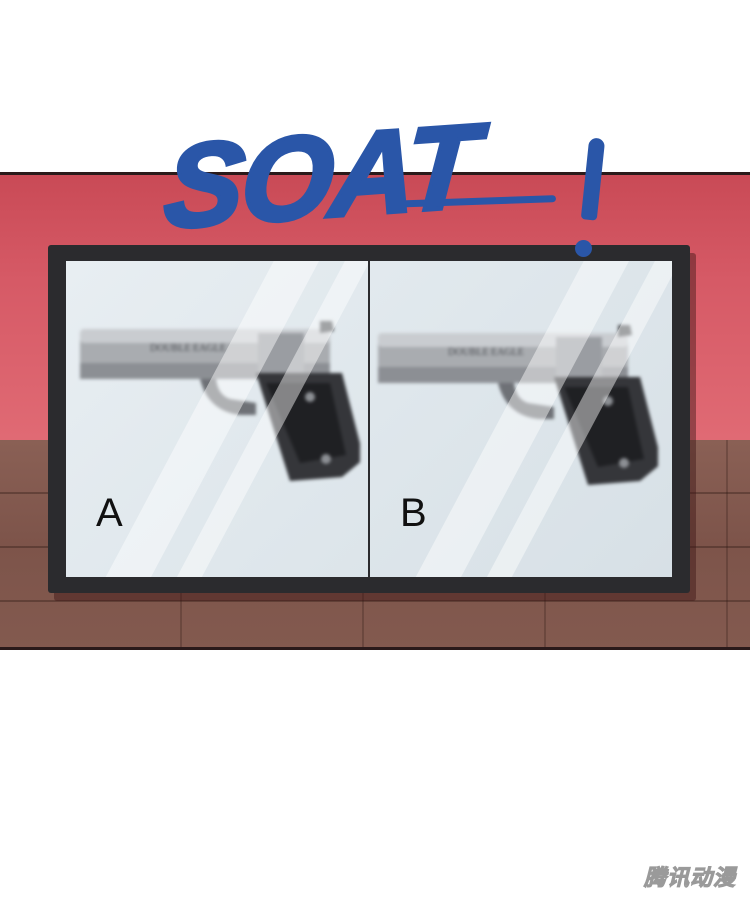  What do you see at coordinates (413, 513) in the screenshot?
I see `option-b-label: B` at bounding box center [413, 513].